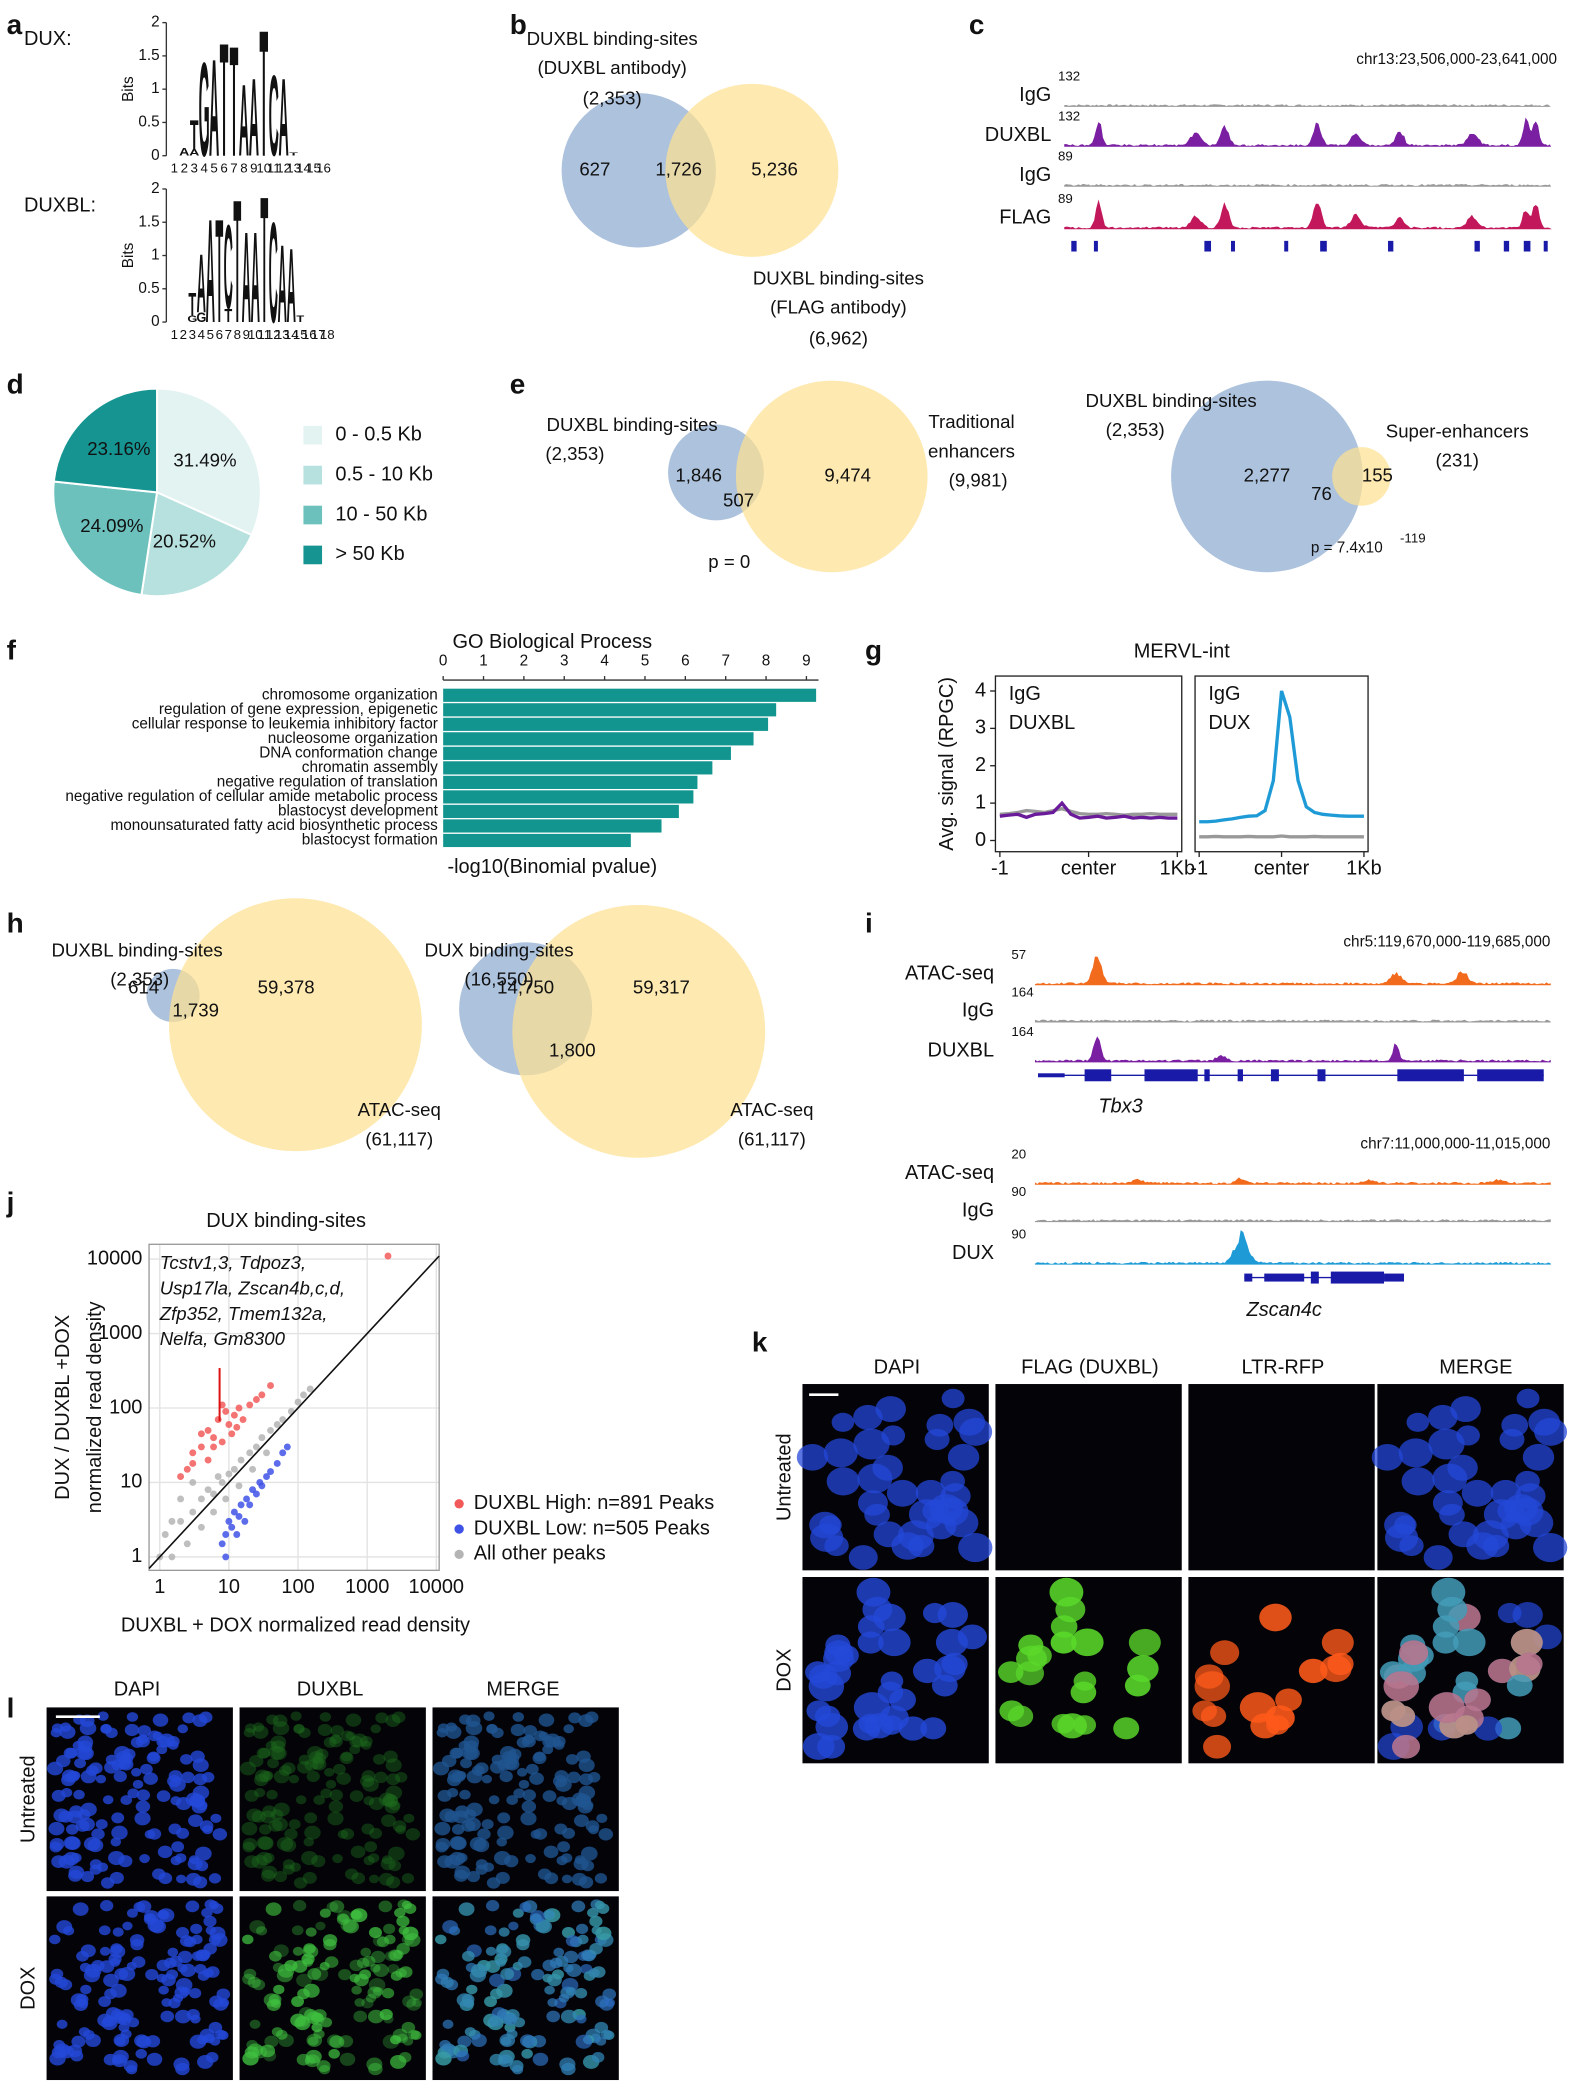 The height and width of the screenshot is (2100, 1577). I want to click on track-max: 90, so click(1018, 1233).